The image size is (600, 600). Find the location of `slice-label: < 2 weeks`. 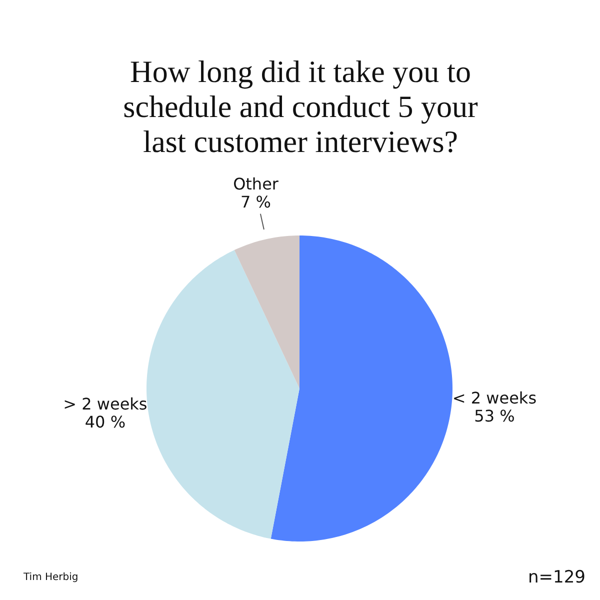

slice-label: < 2 weeks is located at coordinates (494, 398).